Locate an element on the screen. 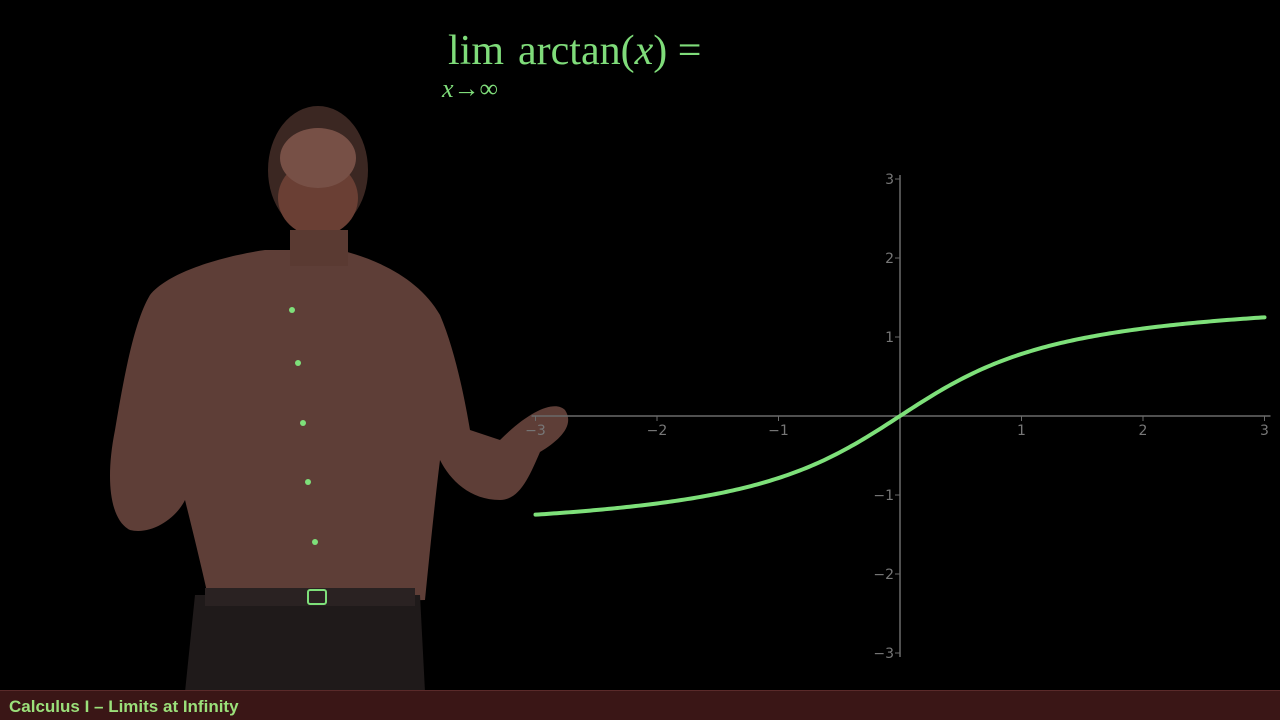 This screenshot has height=720, width=1280. y-tick-label: −3 is located at coordinates (883, 654).